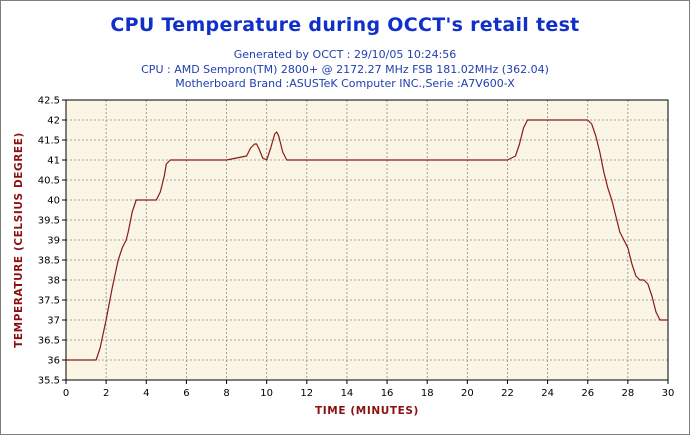 The height and width of the screenshot is (435, 690). I want to click on x-tick-label: 12, so click(306, 393).